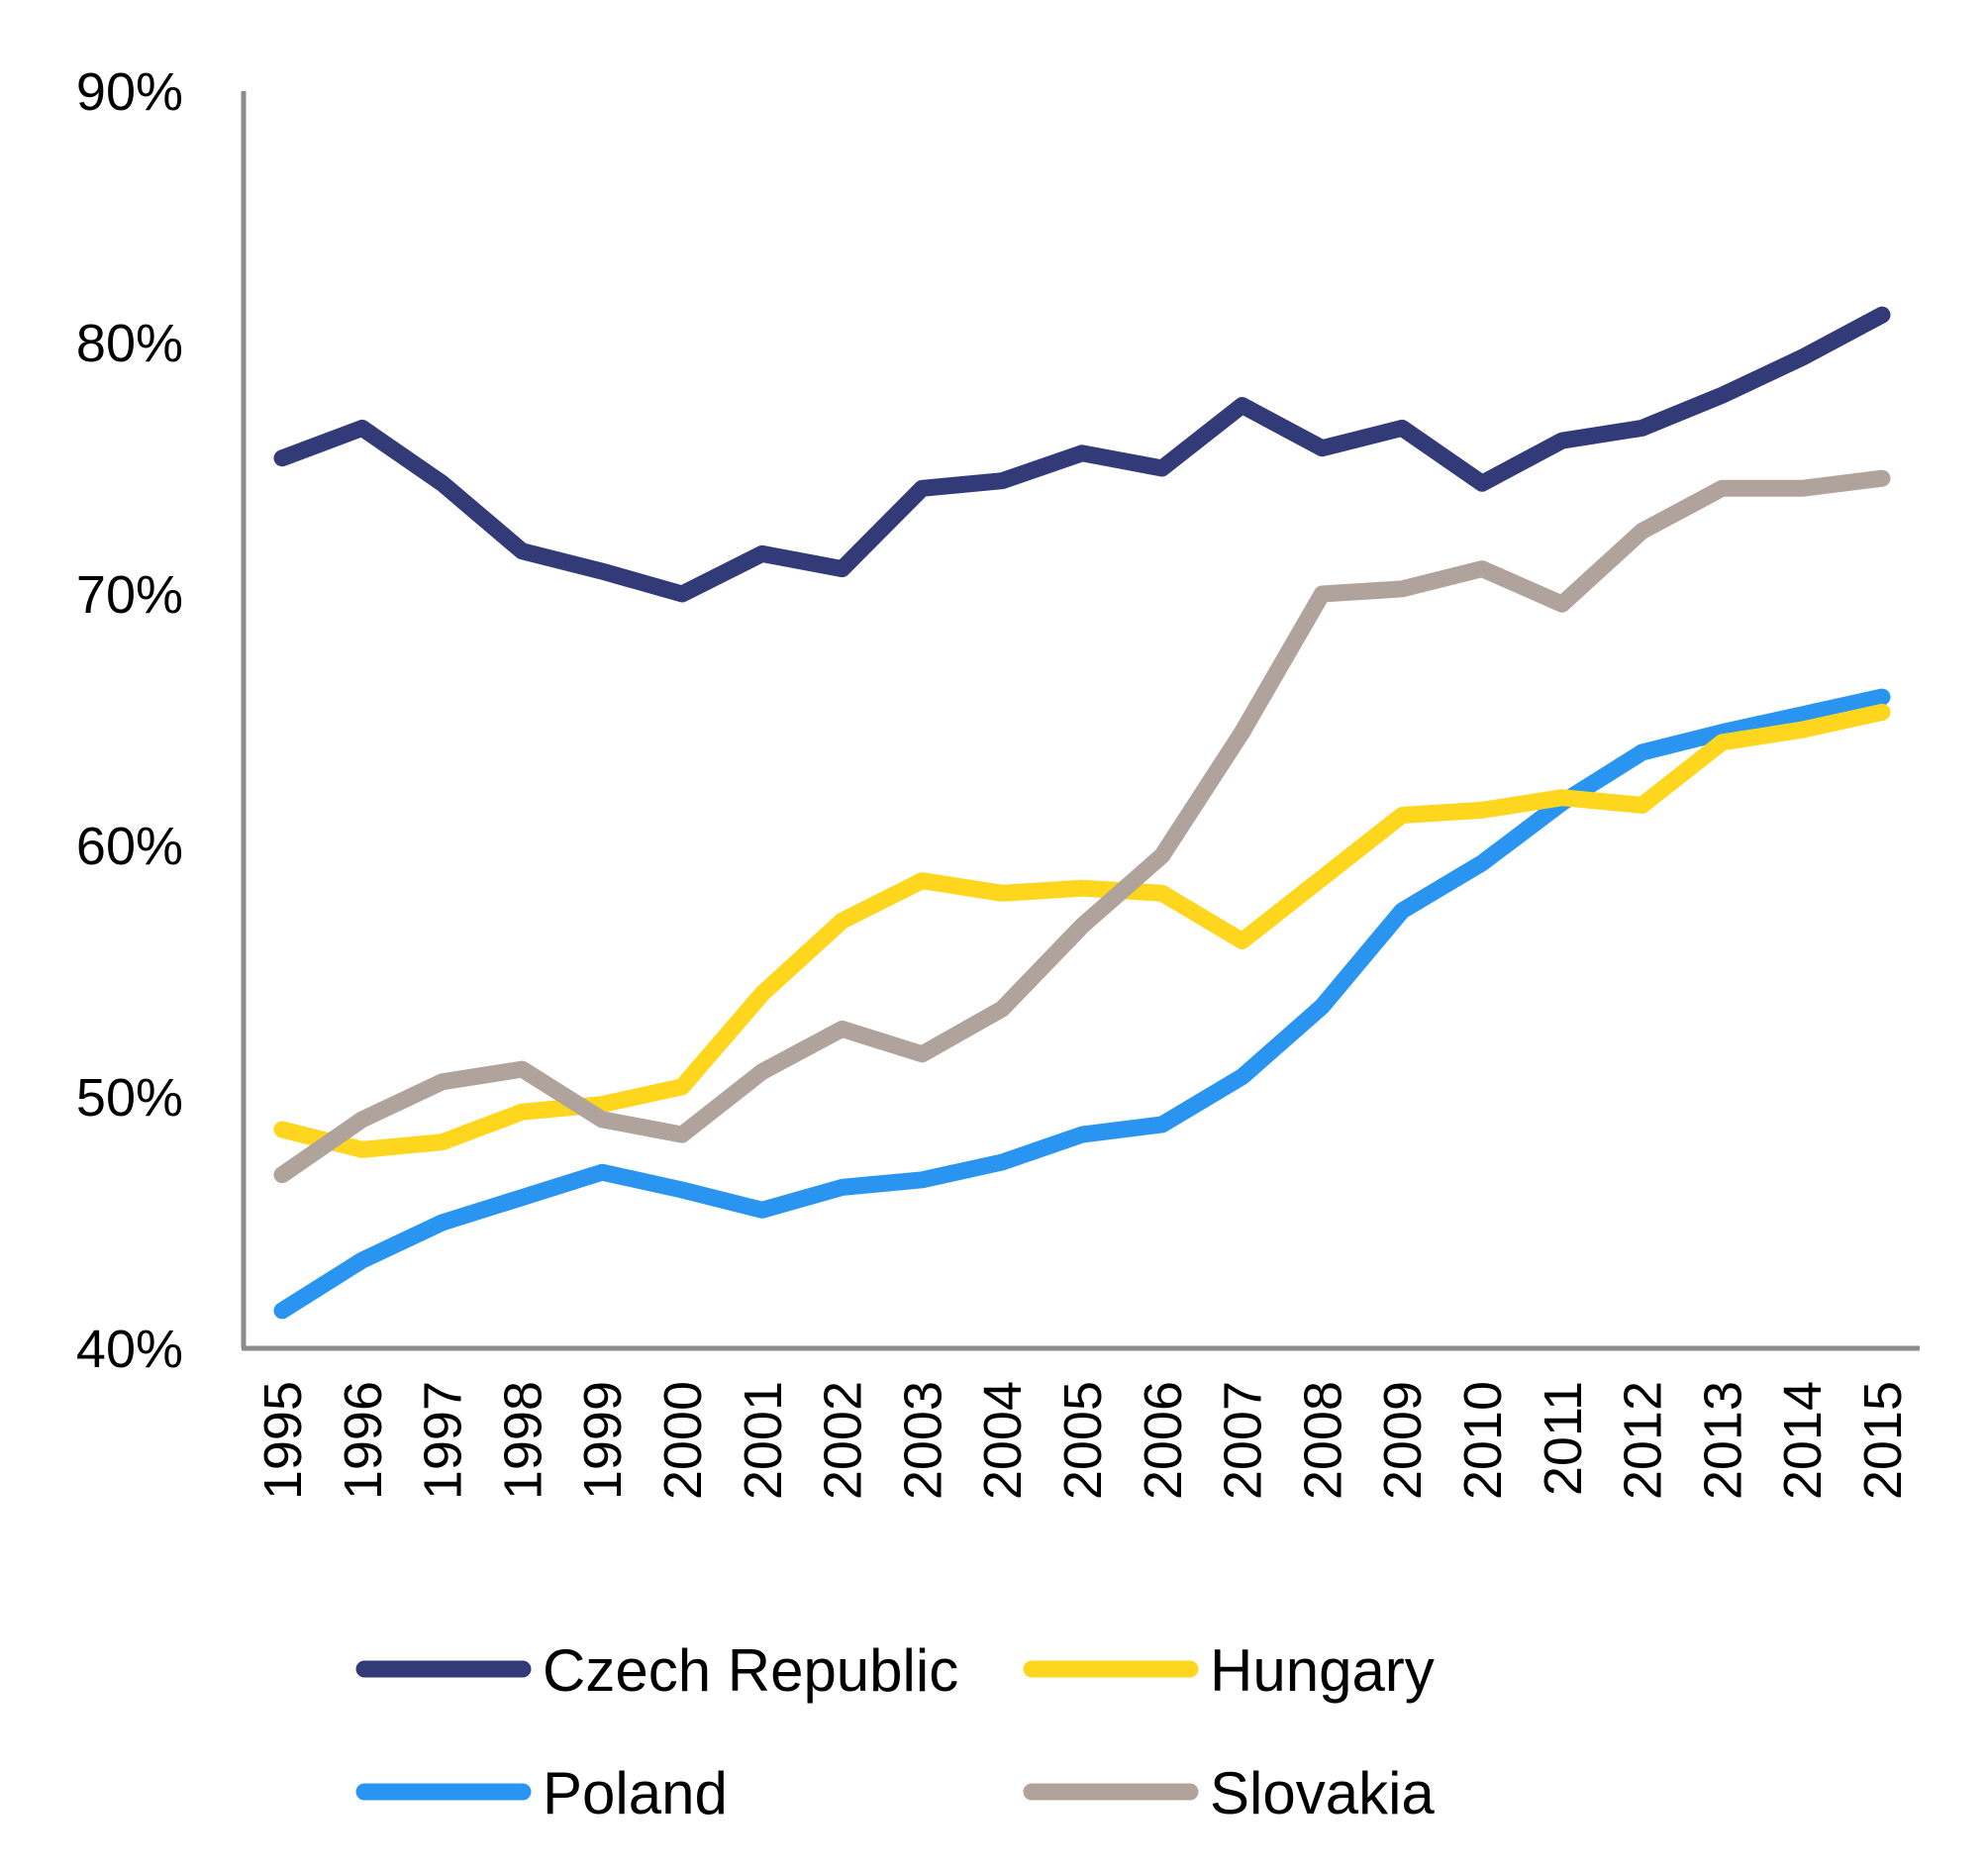 Image resolution: width=1988 pixels, height=1871 pixels. I want to click on legend: Czech Republic Hungary Poland Slovakia, so click(895, 1731).